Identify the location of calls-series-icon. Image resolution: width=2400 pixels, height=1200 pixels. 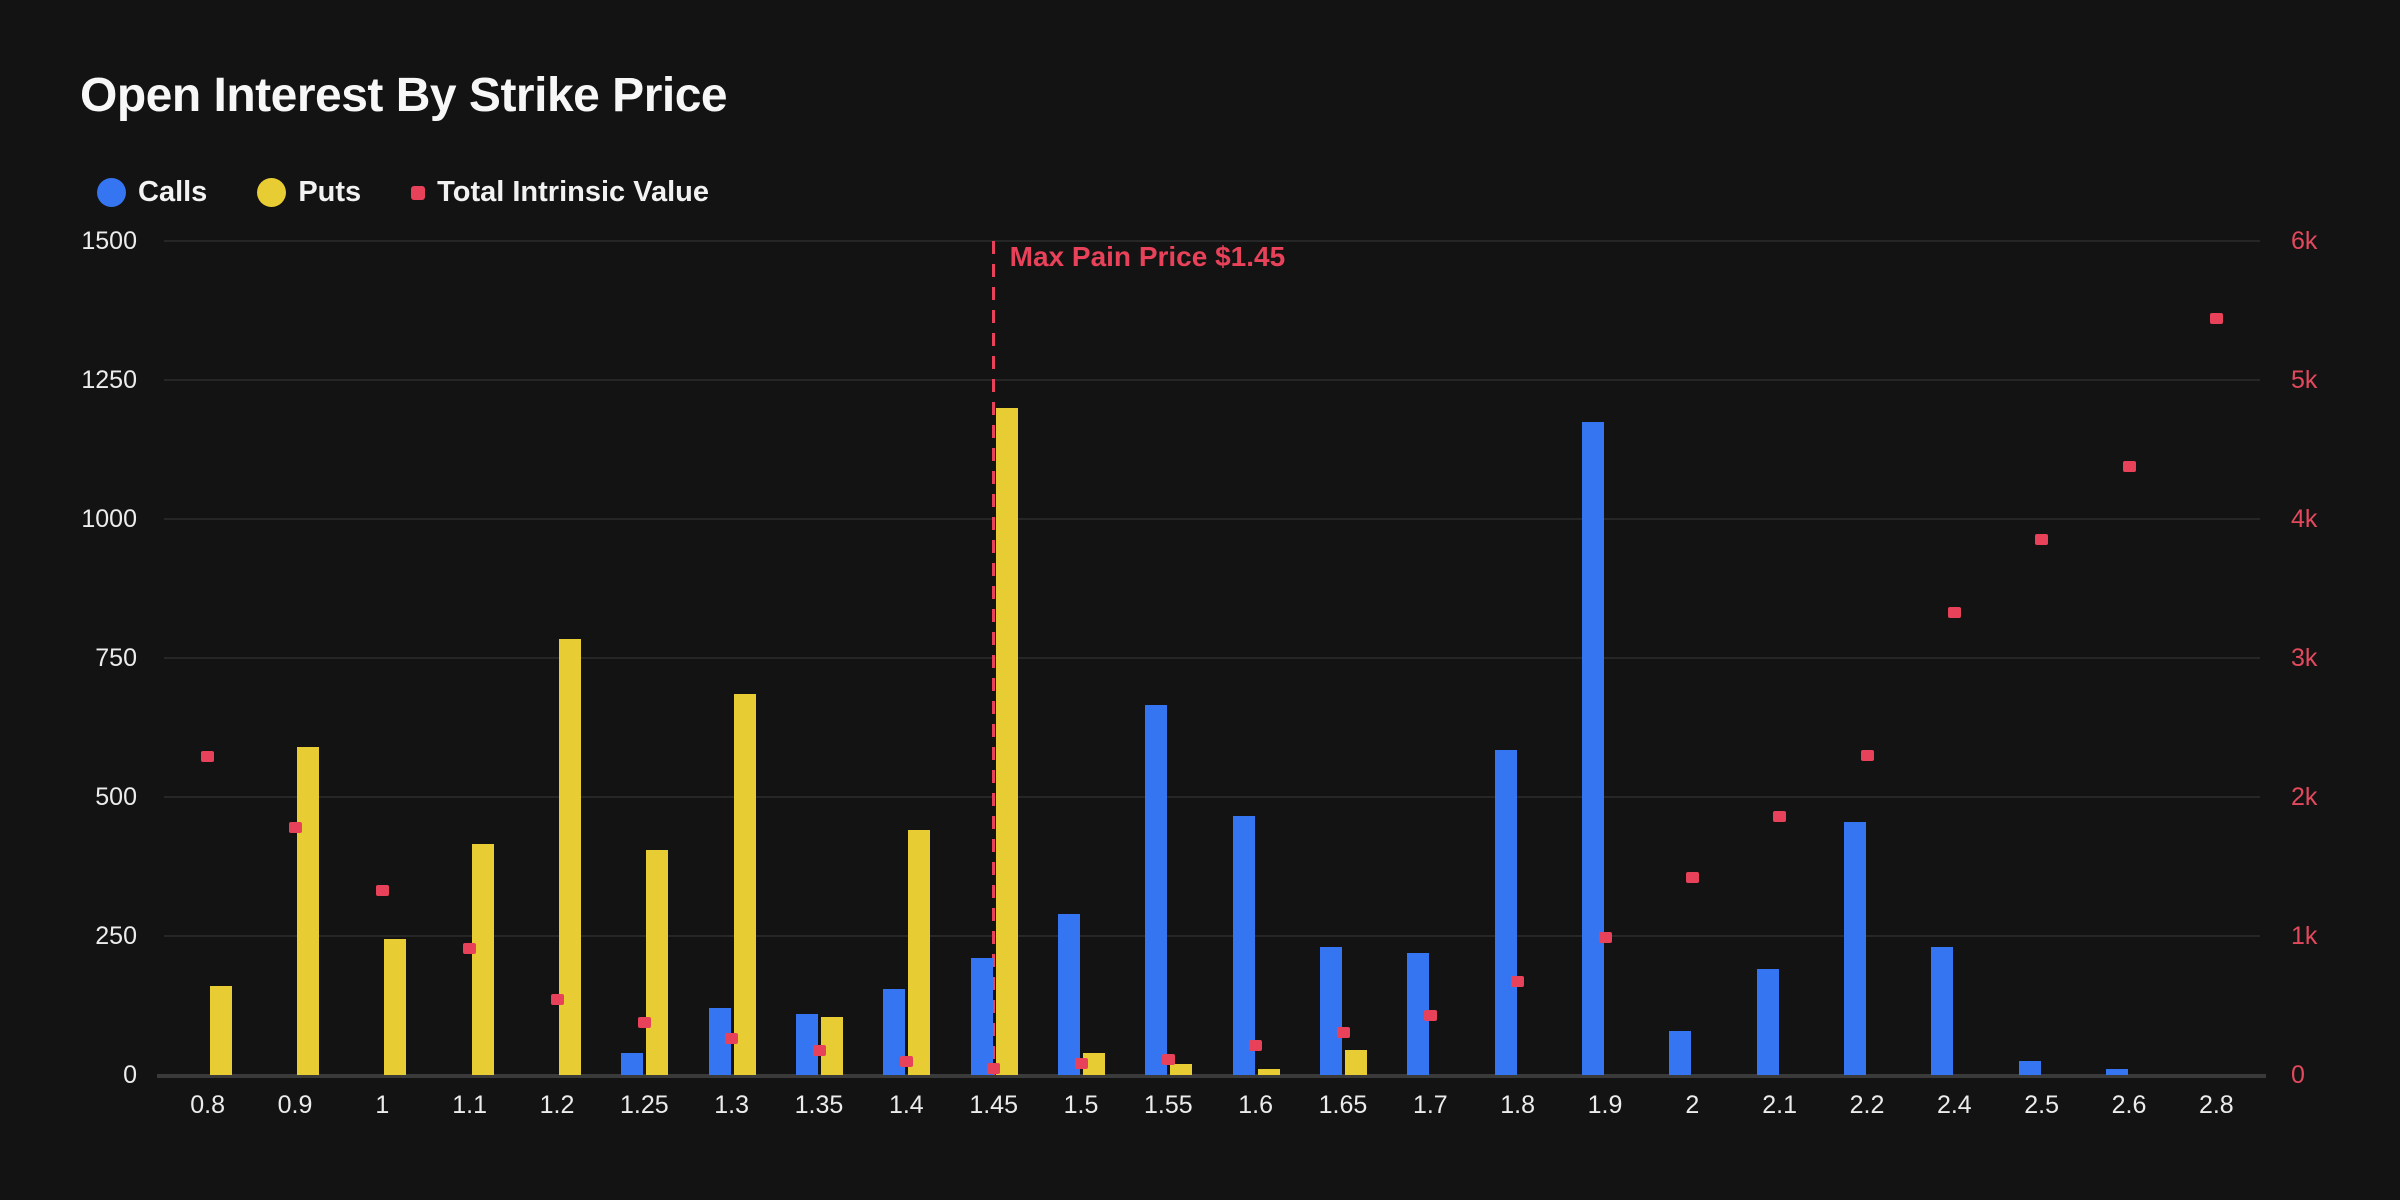
(111, 192).